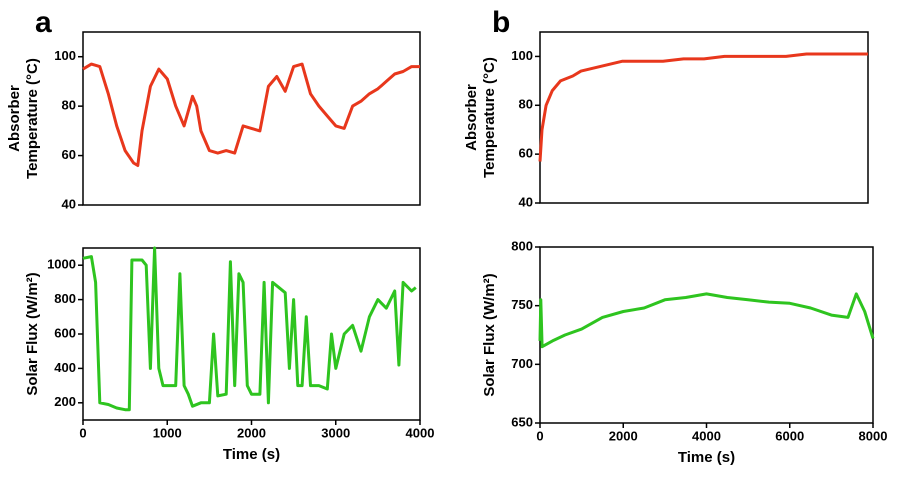  I want to click on x-tick-label: 6000, so click(789, 435).